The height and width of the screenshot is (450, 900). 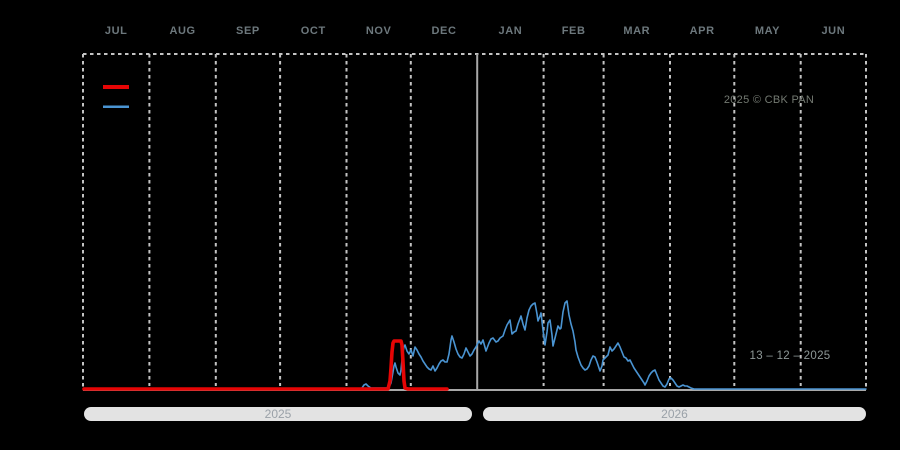 What do you see at coordinates (313, 31) in the screenshot?
I see `month-label-oct: OCT` at bounding box center [313, 31].